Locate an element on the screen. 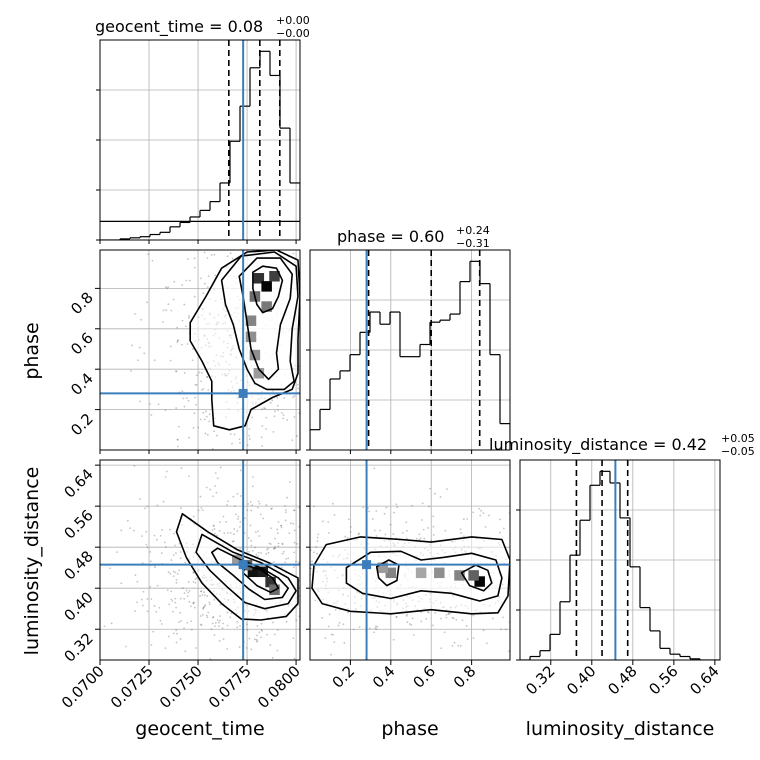 Image resolution: width=760 pixels, height=760 pixels. scatter-phase-vs-geocent-time-content is located at coordinates (200, 350).